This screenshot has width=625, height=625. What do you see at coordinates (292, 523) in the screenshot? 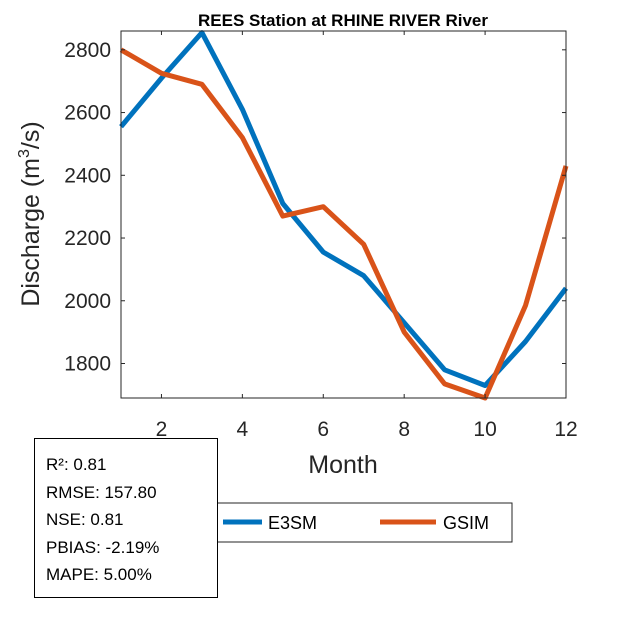
I see `legend-label-e3sm: E3SM` at bounding box center [292, 523].